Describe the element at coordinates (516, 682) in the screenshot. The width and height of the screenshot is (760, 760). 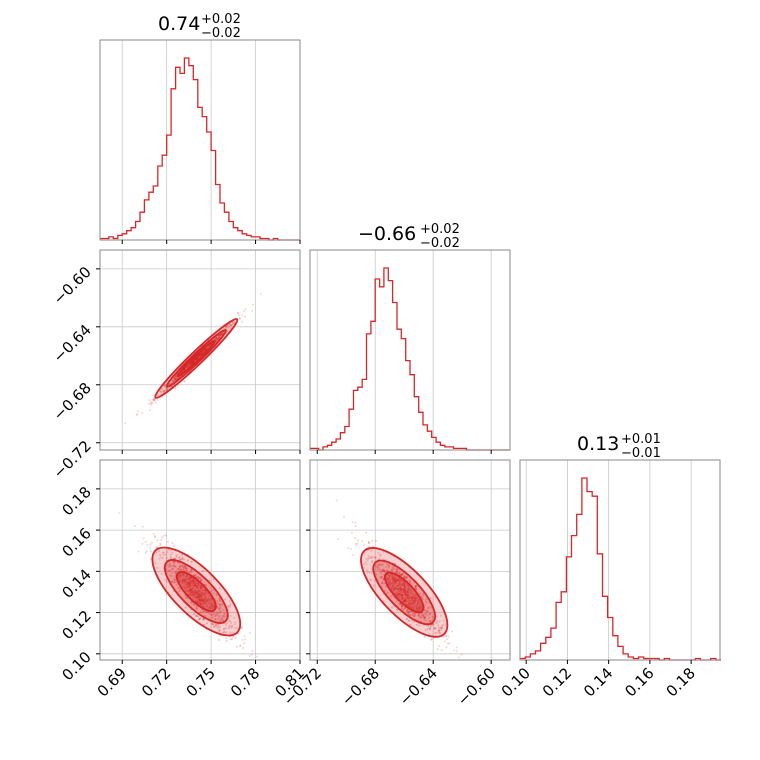
I see `x-tick-label: 0.10` at that location.